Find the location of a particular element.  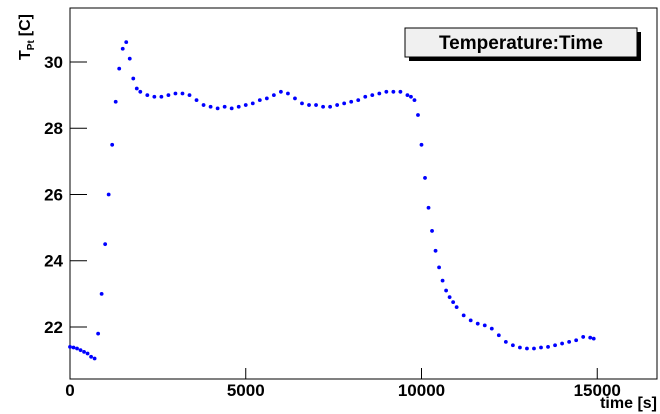

x-tick-label: 5000 is located at coordinates (246, 390).